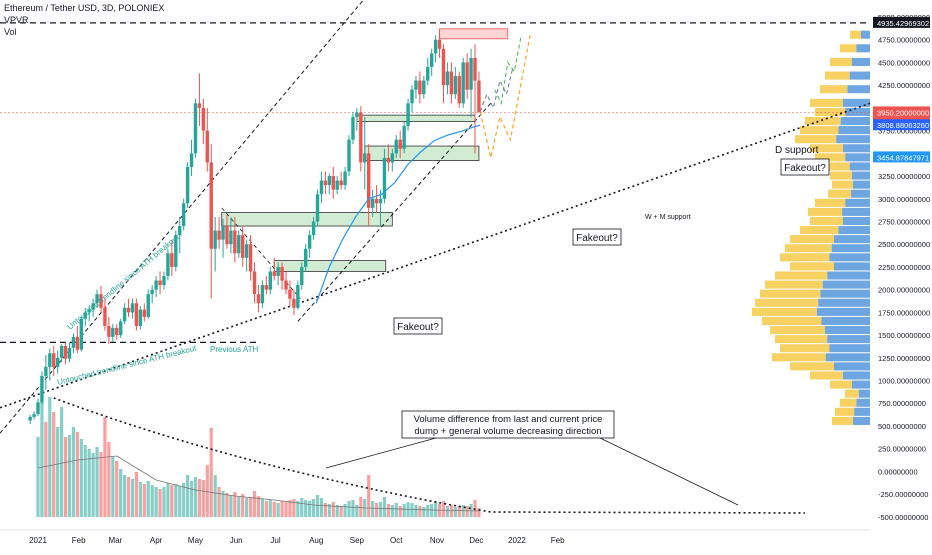 Image resolution: width=932 pixels, height=555 pixels. What do you see at coordinates (16, 20) in the screenshot?
I see `vpvr-label: VPVR` at bounding box center [16, 20].